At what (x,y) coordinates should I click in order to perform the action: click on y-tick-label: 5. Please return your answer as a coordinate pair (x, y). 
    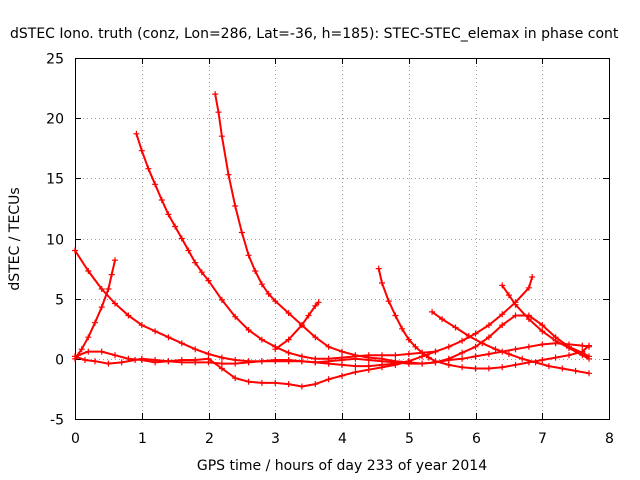
    Looking at the image, I should click on (59, 301).